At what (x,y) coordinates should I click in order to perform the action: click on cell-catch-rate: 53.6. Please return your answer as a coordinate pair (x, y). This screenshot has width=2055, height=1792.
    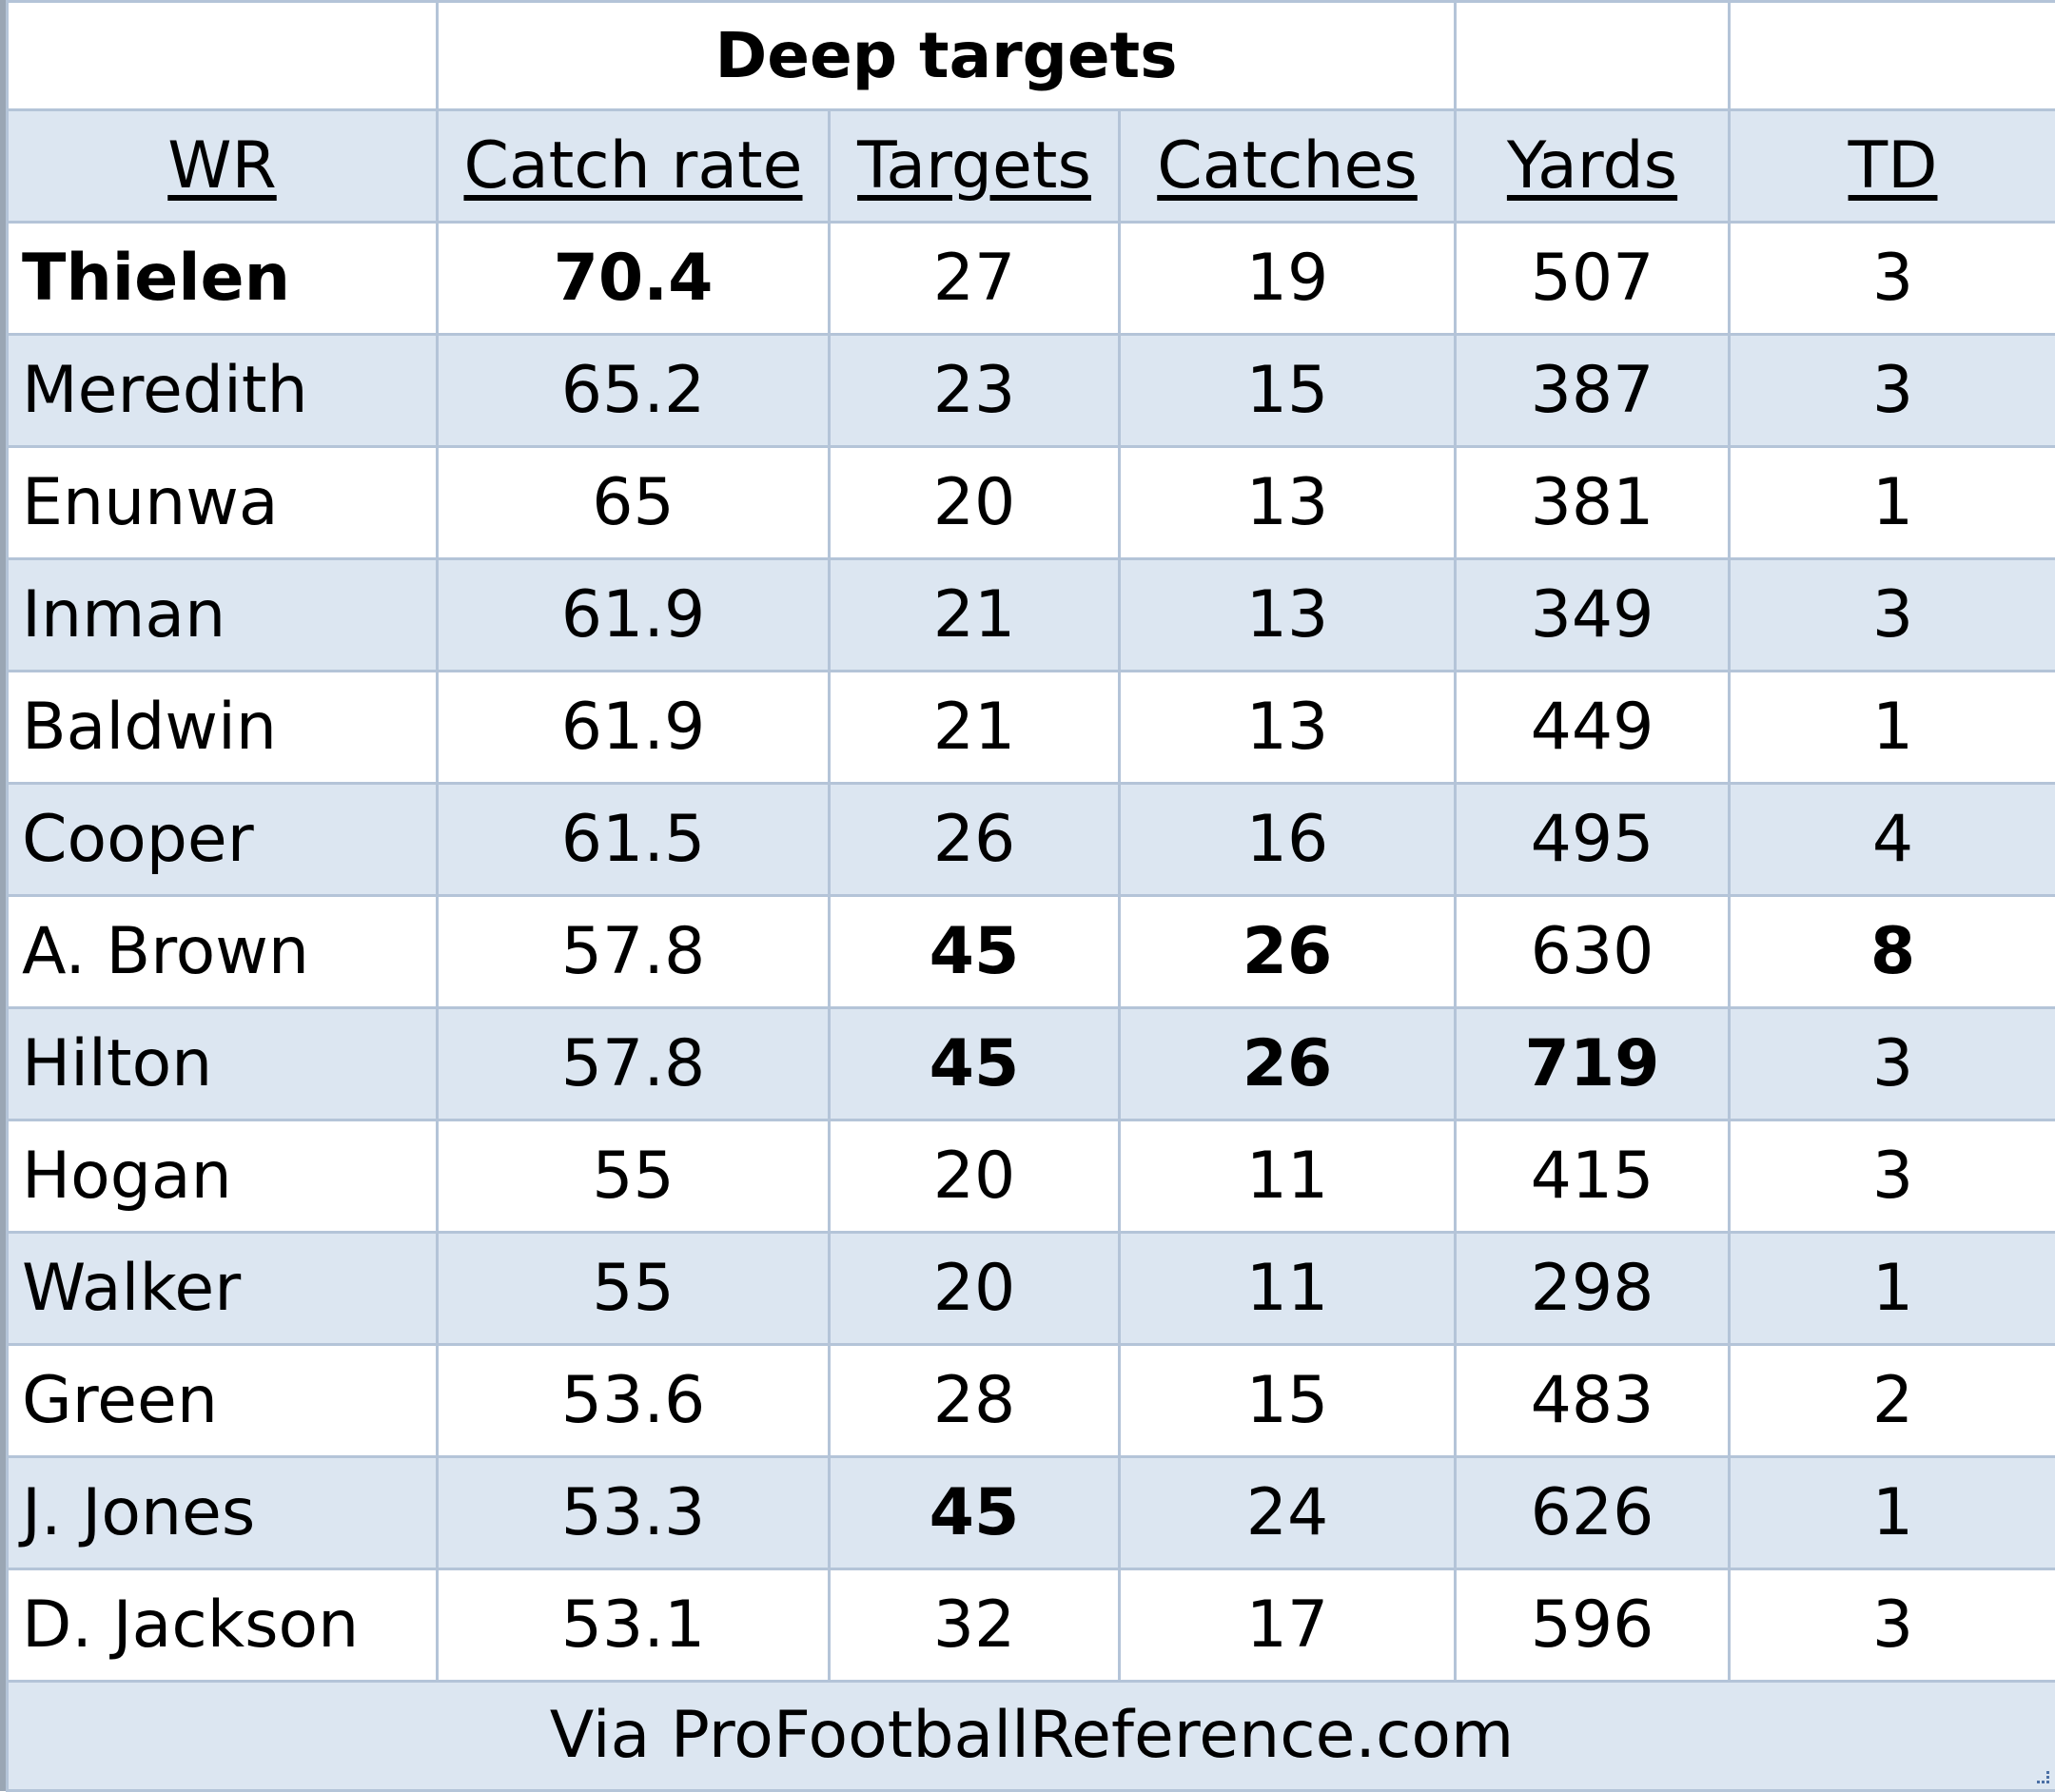
    Looking at the image, I should click on (634, 1401).